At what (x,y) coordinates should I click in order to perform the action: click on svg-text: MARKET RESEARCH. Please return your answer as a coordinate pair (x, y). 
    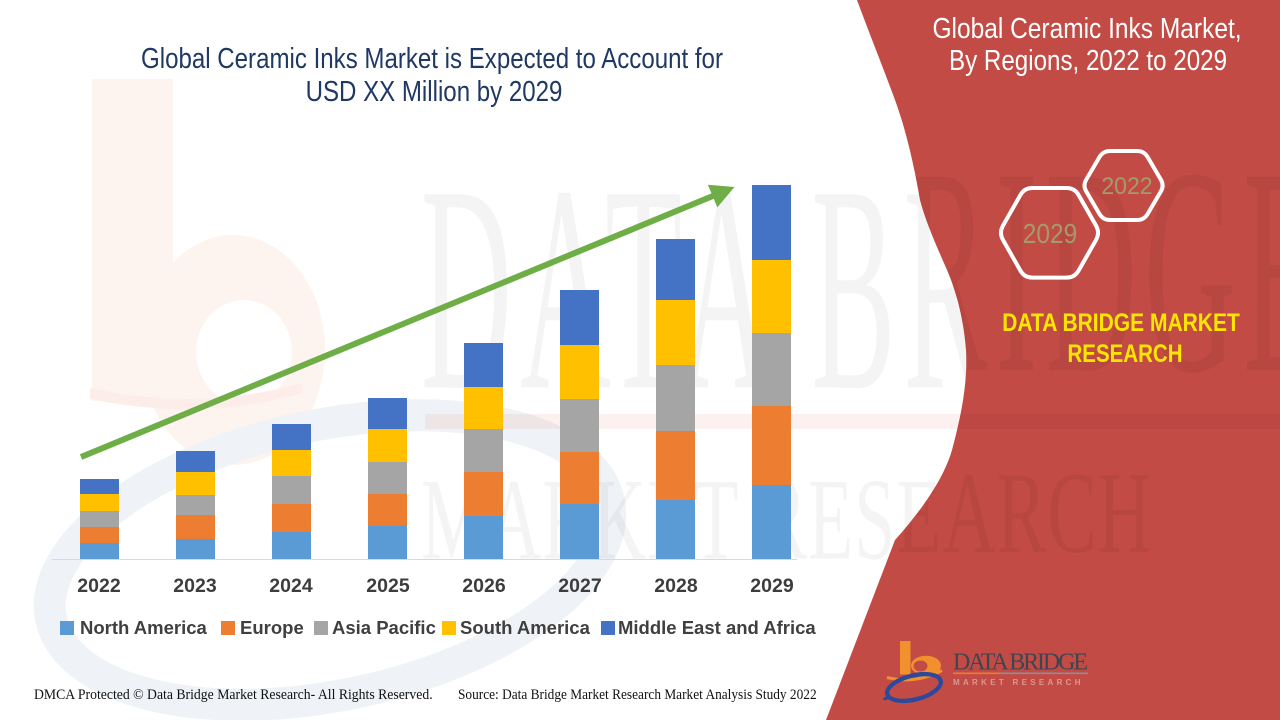
    Looking at the image, I should click on (1018, 682).